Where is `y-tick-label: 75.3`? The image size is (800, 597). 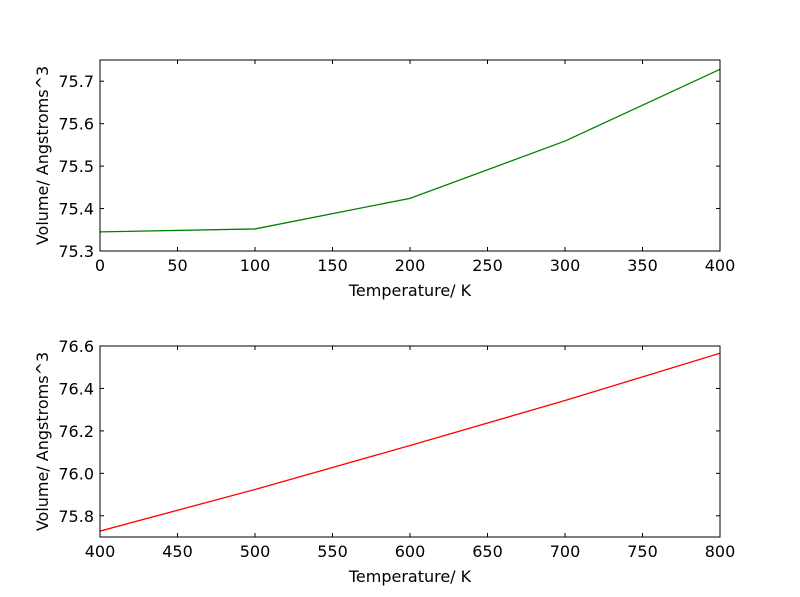 y-tick-label: 75.3 is located at coordinates (76, 251).